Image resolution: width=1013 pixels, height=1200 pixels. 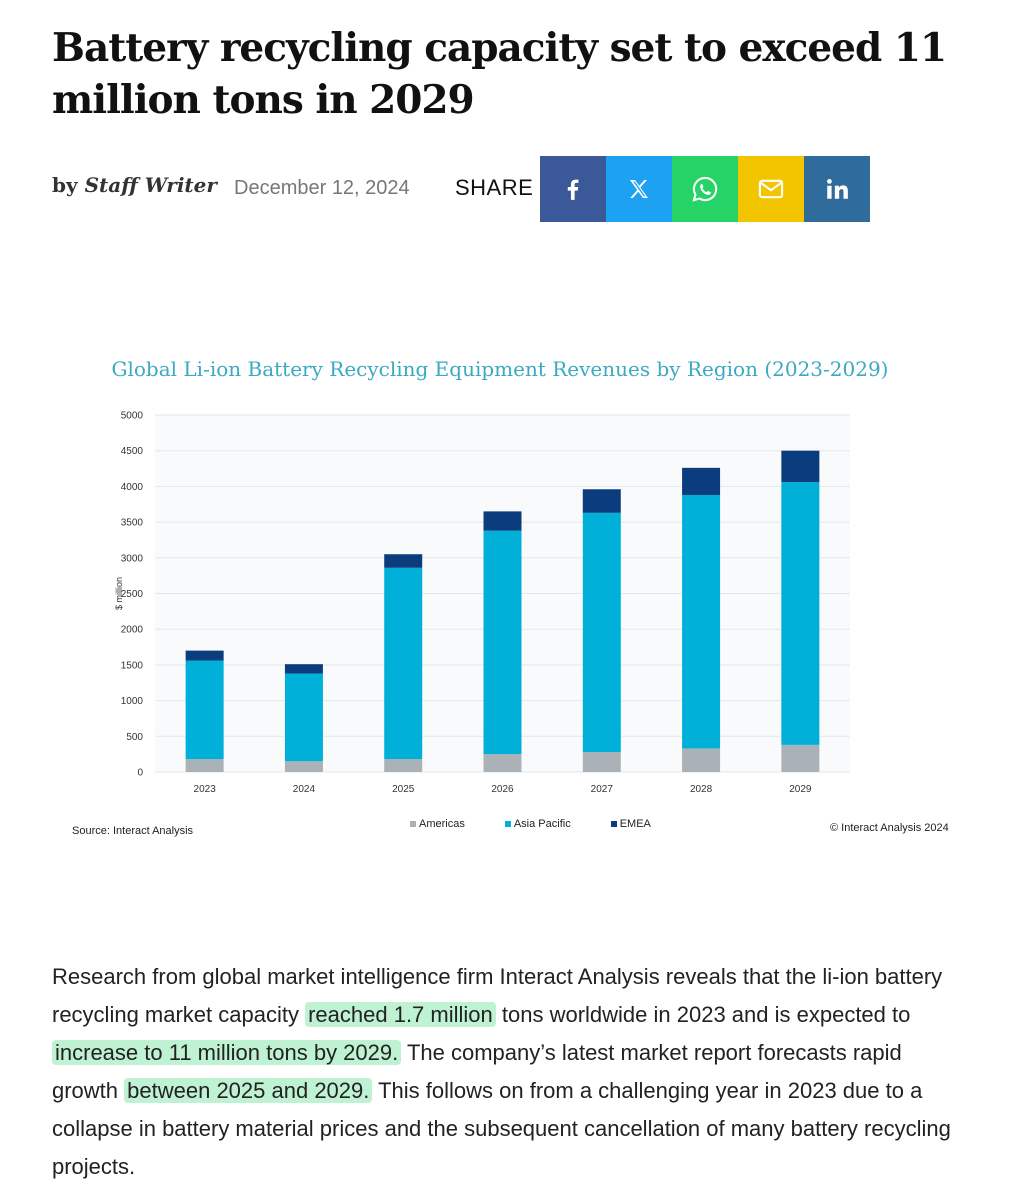 I want to click on byline-prefix: by, so click(x=68, y=185).